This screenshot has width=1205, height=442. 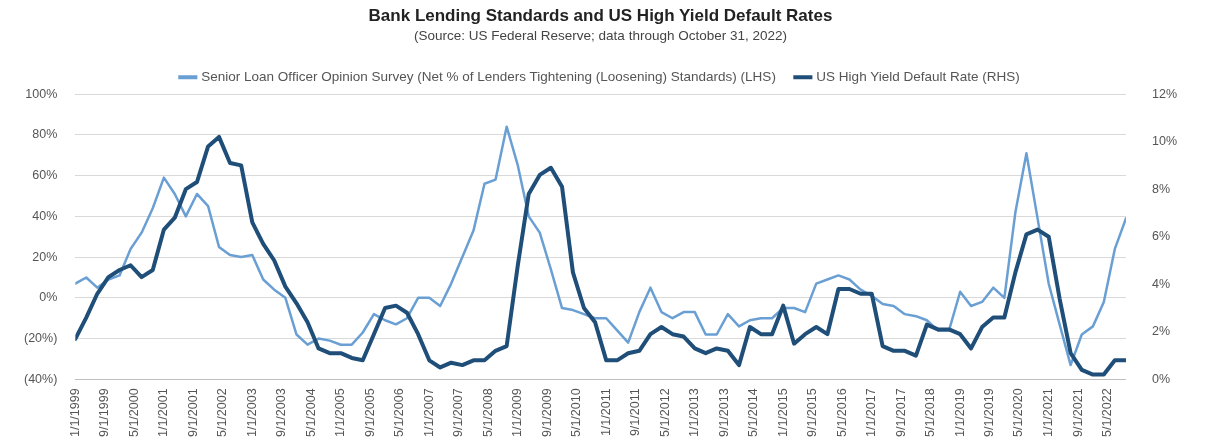 What do you see at coordinates (1077, 413) in the screenshot?
I see `x-tick-label: 9/1/2021` at bounding box center [1077, 413].